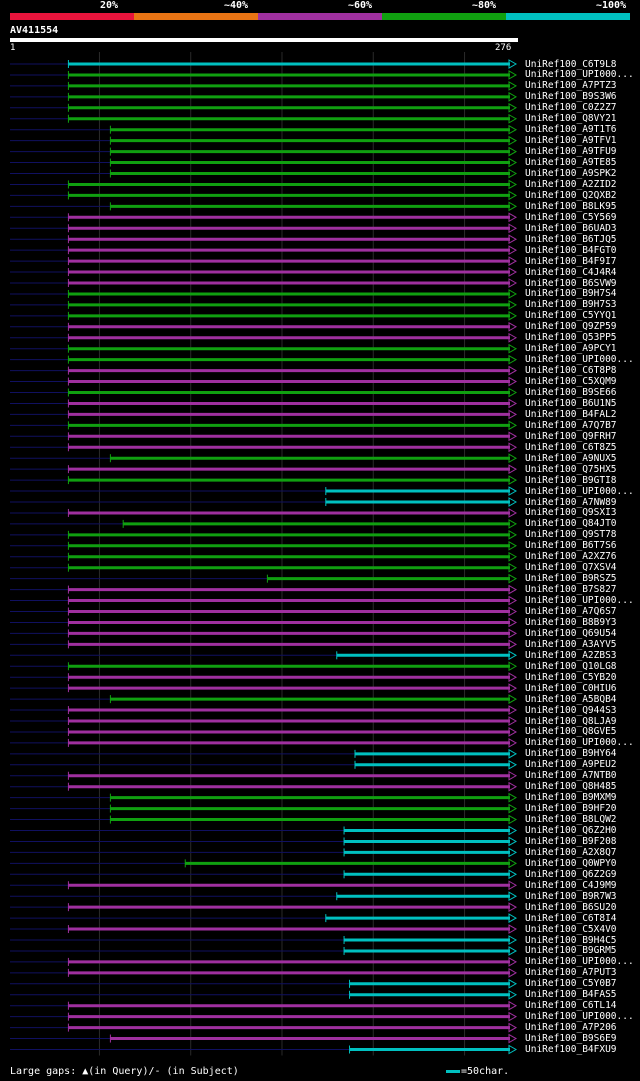  Describe the element at coordinates (571, 874) in the screenshot. I see `hit-label-link: UniRef100_Q6Z2G9` at that location.